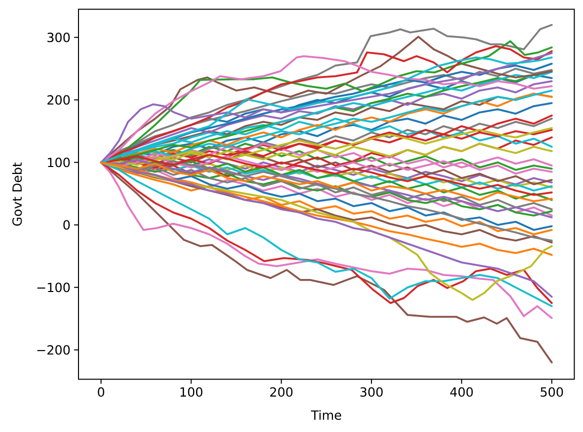  I want to click on y-axis-title: Govt Debt, so click(17, 194).